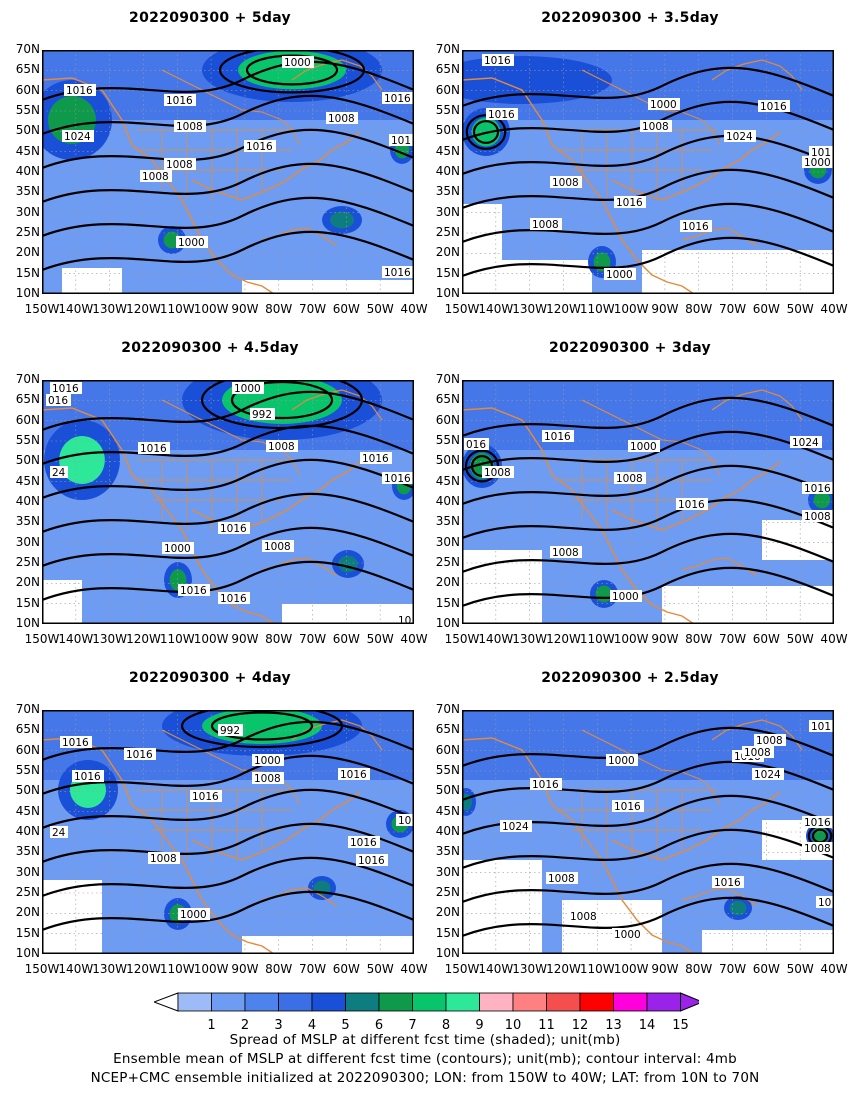  I want to click on lon-label: 50W, so click(380, 969).